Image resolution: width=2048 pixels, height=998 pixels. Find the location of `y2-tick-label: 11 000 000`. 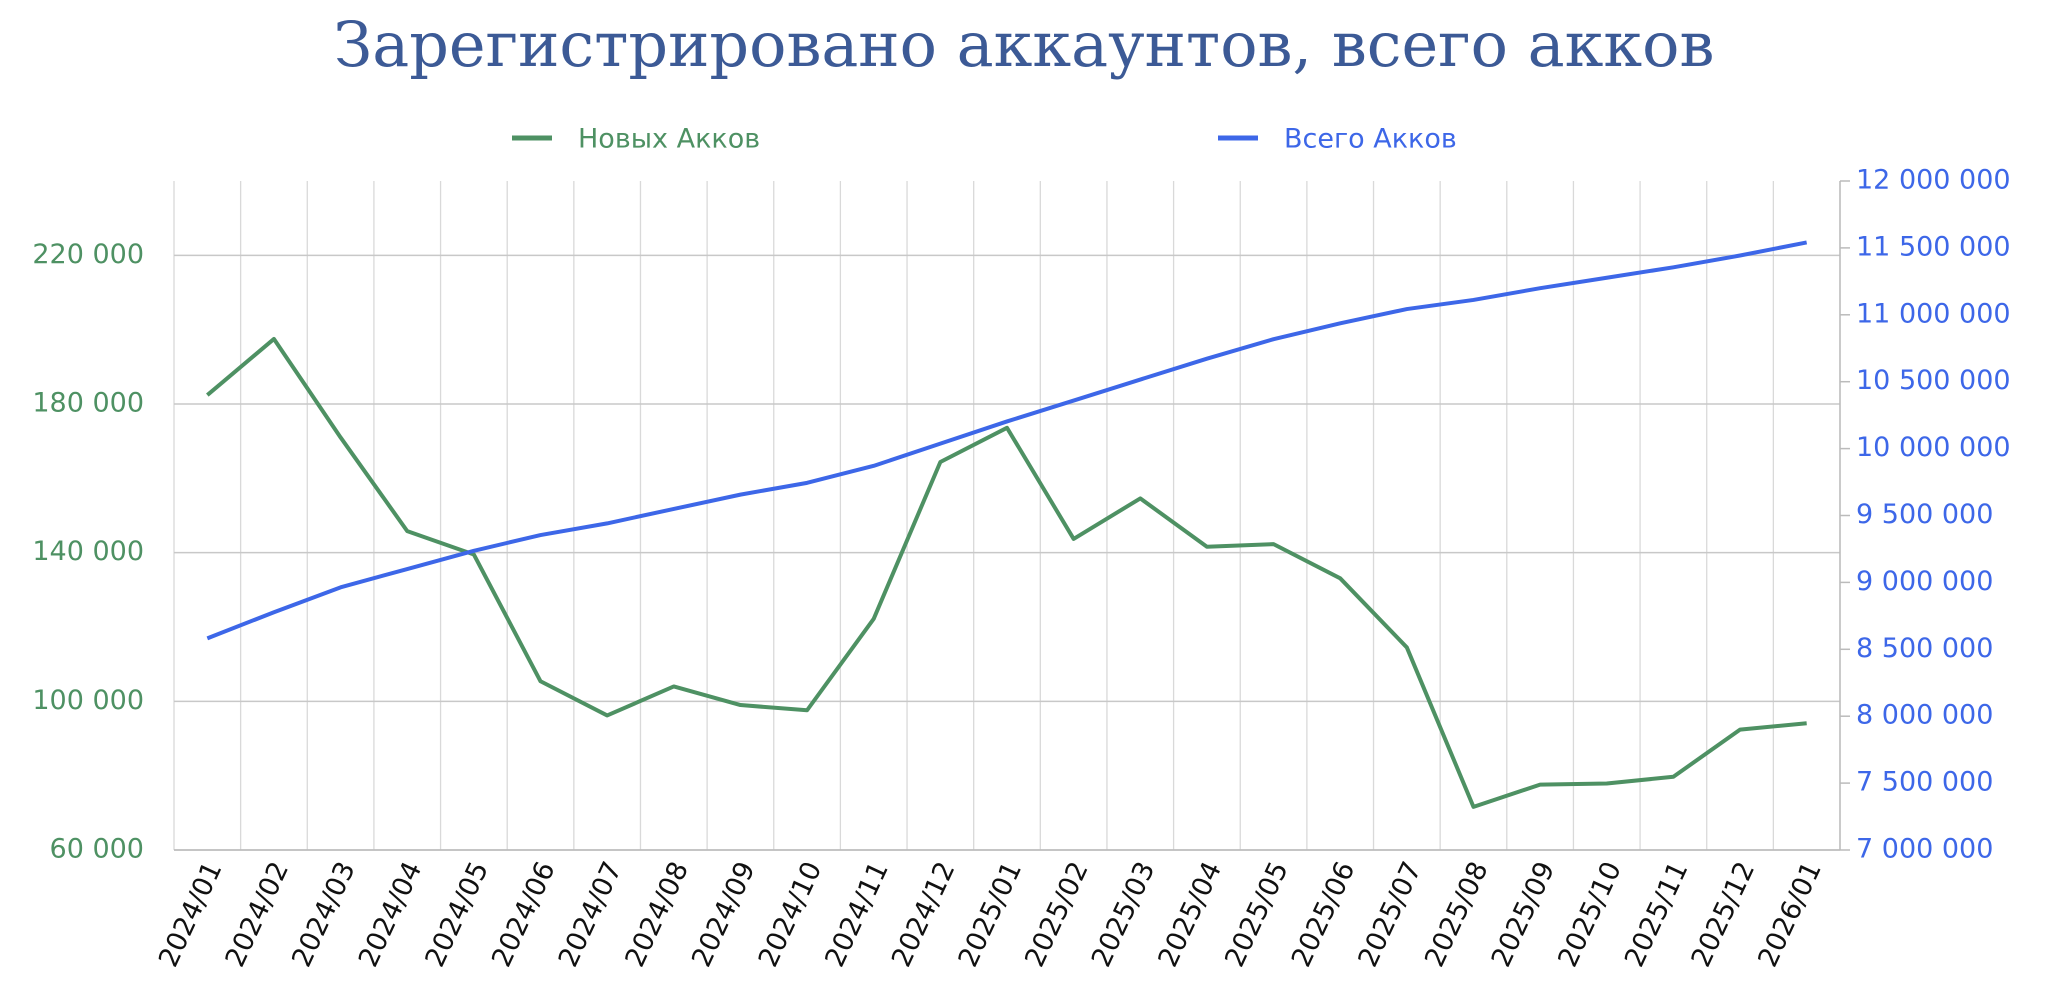

y2-tick-label: 11 000 000 is located at coordinates (1933, 313).